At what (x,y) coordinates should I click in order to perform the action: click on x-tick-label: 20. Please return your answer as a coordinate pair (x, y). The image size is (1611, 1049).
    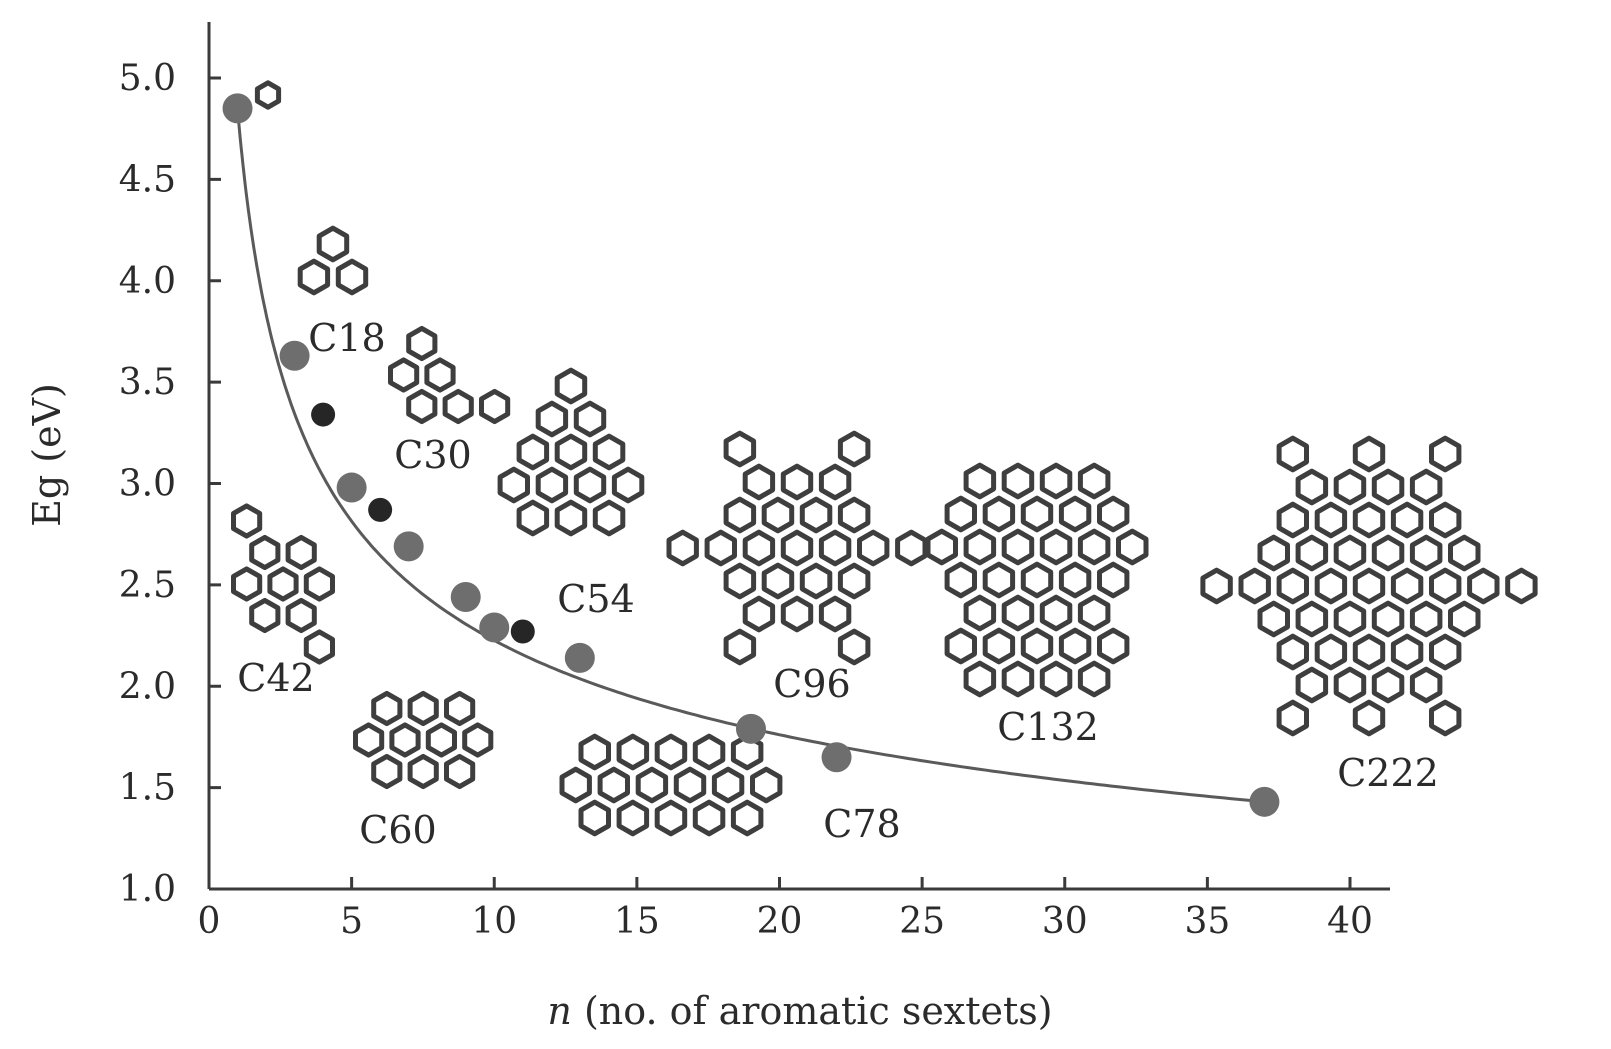
    Looking at the image, I should click on (780, 921).